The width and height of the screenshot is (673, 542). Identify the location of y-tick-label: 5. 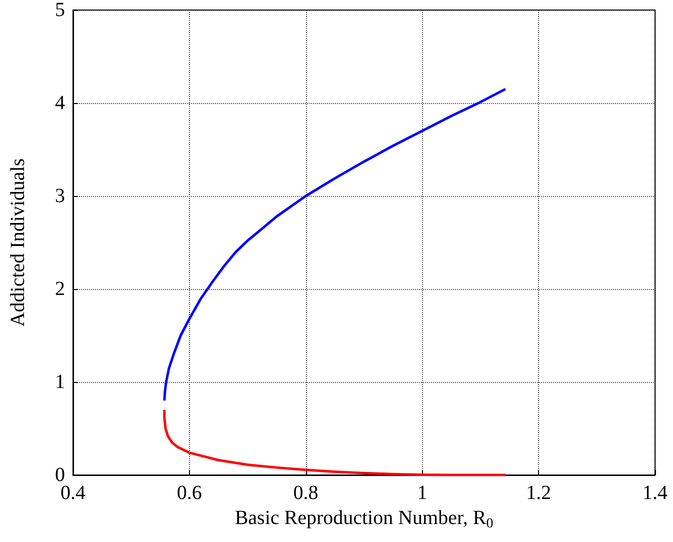
(60, 10).